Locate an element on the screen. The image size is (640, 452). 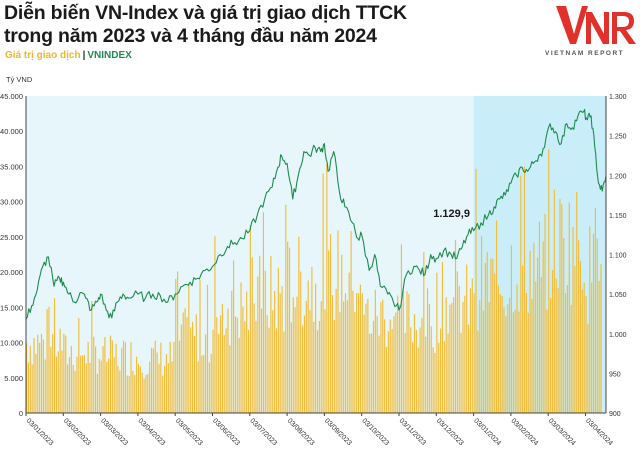
x-tick-label: 03/01/2024 is located at coordinates (487, 432).